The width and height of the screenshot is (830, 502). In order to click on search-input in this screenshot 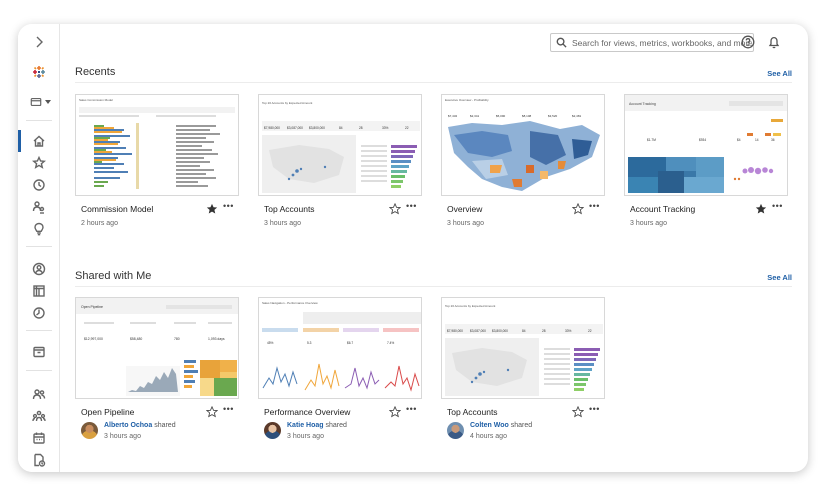, I will do `click(662, 42)`.